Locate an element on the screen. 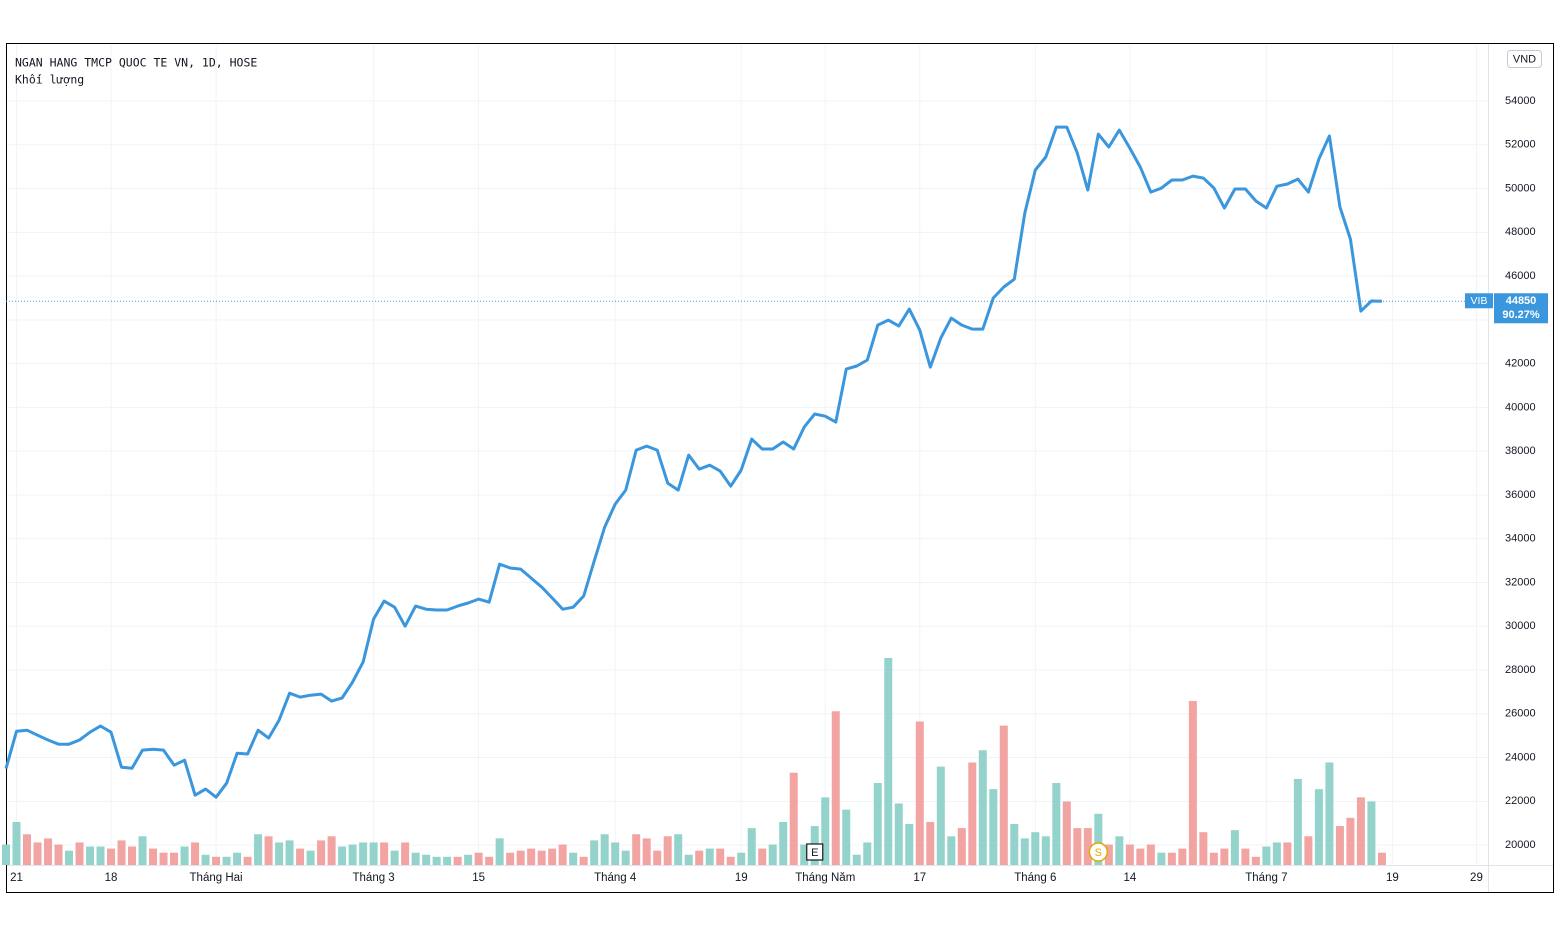 The width and height of the screenshot is (1560, 929). currency-button is located at coordinates (1524, 59).